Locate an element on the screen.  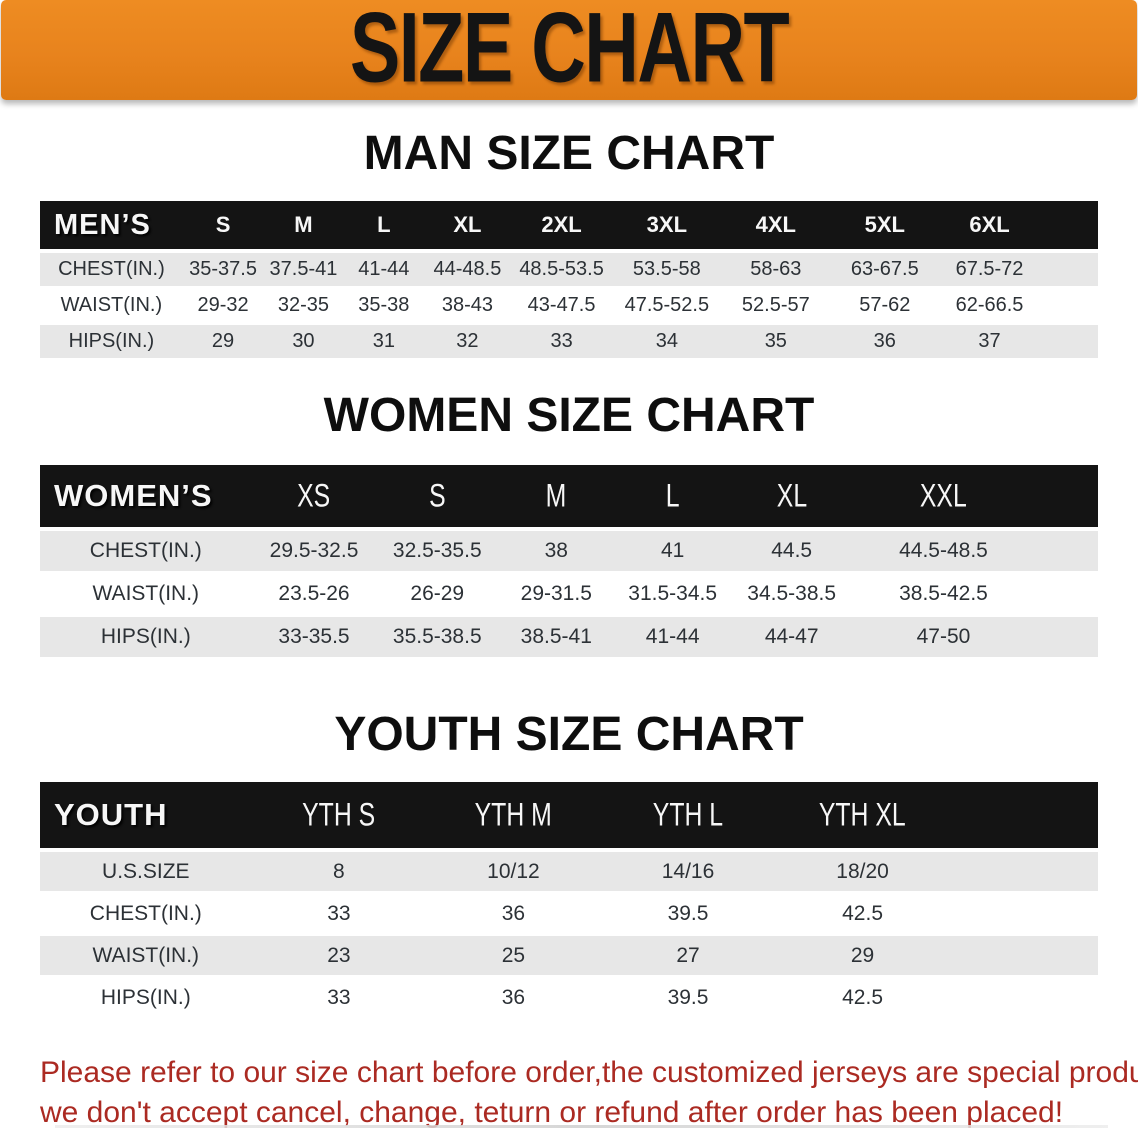
bottom-divider is located at coordinates (581, 1126).